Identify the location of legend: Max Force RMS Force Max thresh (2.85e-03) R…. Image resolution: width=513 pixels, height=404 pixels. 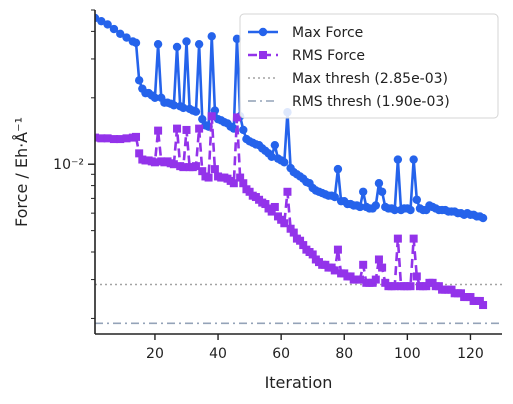
(369, 66).